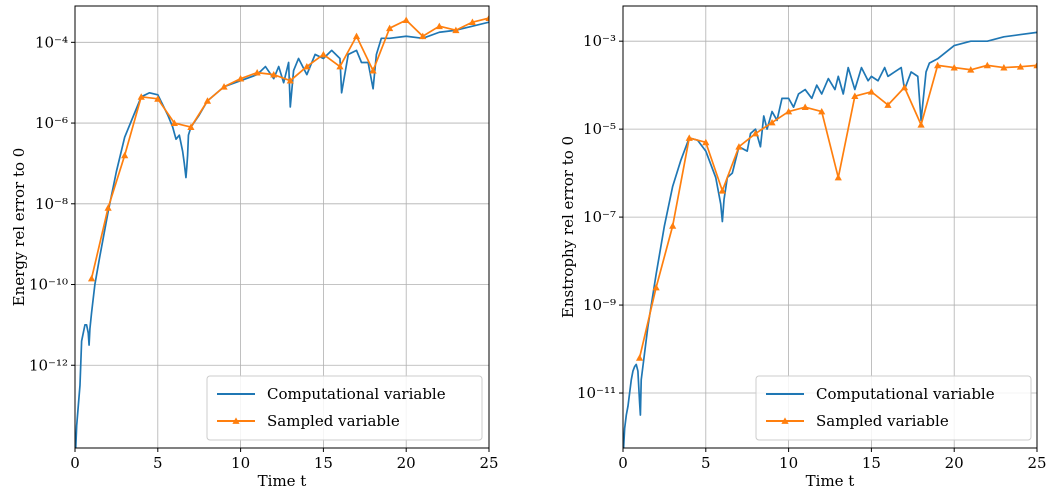 The height and width of the screenshot is (496, 1051). I want to click on y-axis-ticks: 10⁻¹² 10⁻¹⁰ 10⁻⁸ 10⁻⁶ 10⁻⁴, so click(52, 203).